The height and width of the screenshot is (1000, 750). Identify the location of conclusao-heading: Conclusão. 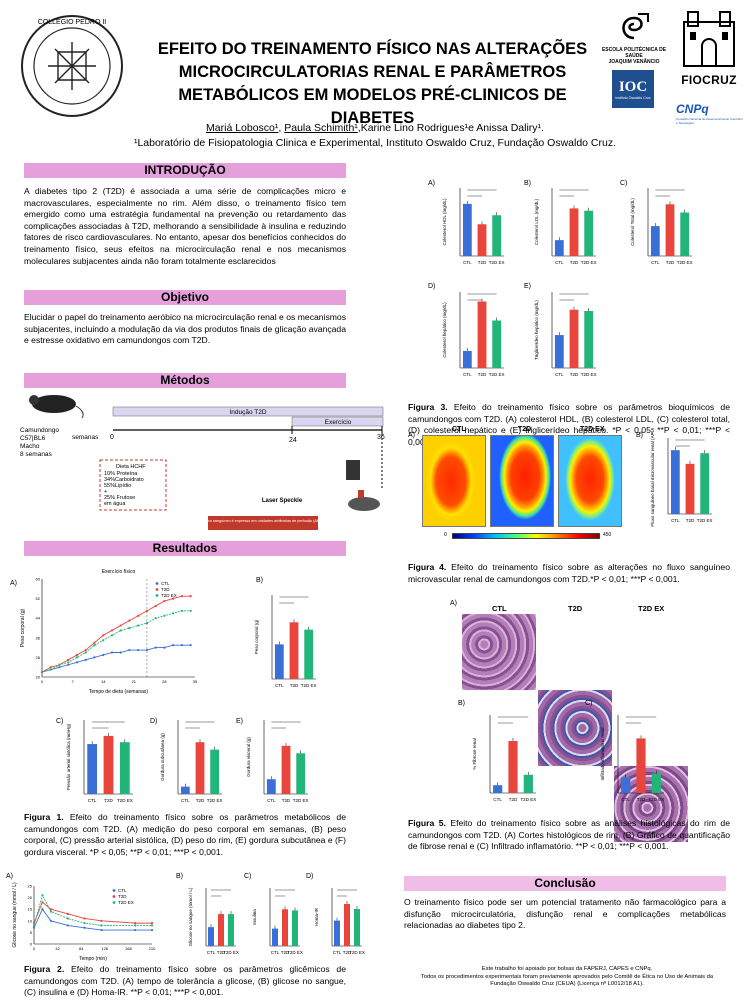
(565, 883).